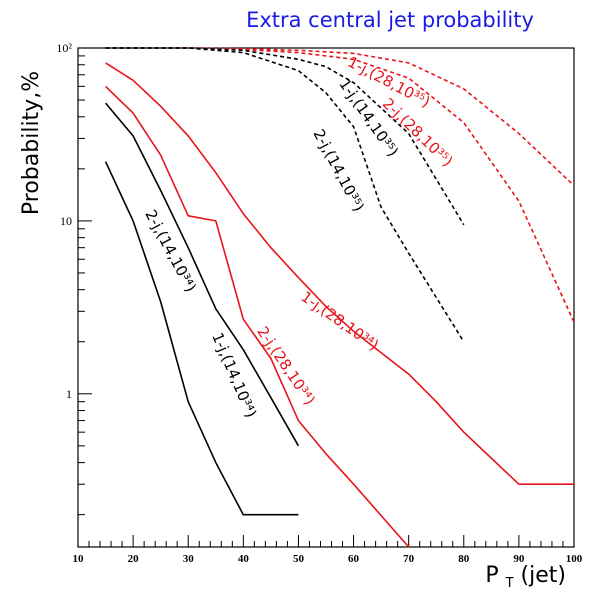 The height and width of the screenshot is (590, 591). Describe the element at coordinates (31, 143) in the screenshot. I see `y-axis-label: Probability,%` at that location.